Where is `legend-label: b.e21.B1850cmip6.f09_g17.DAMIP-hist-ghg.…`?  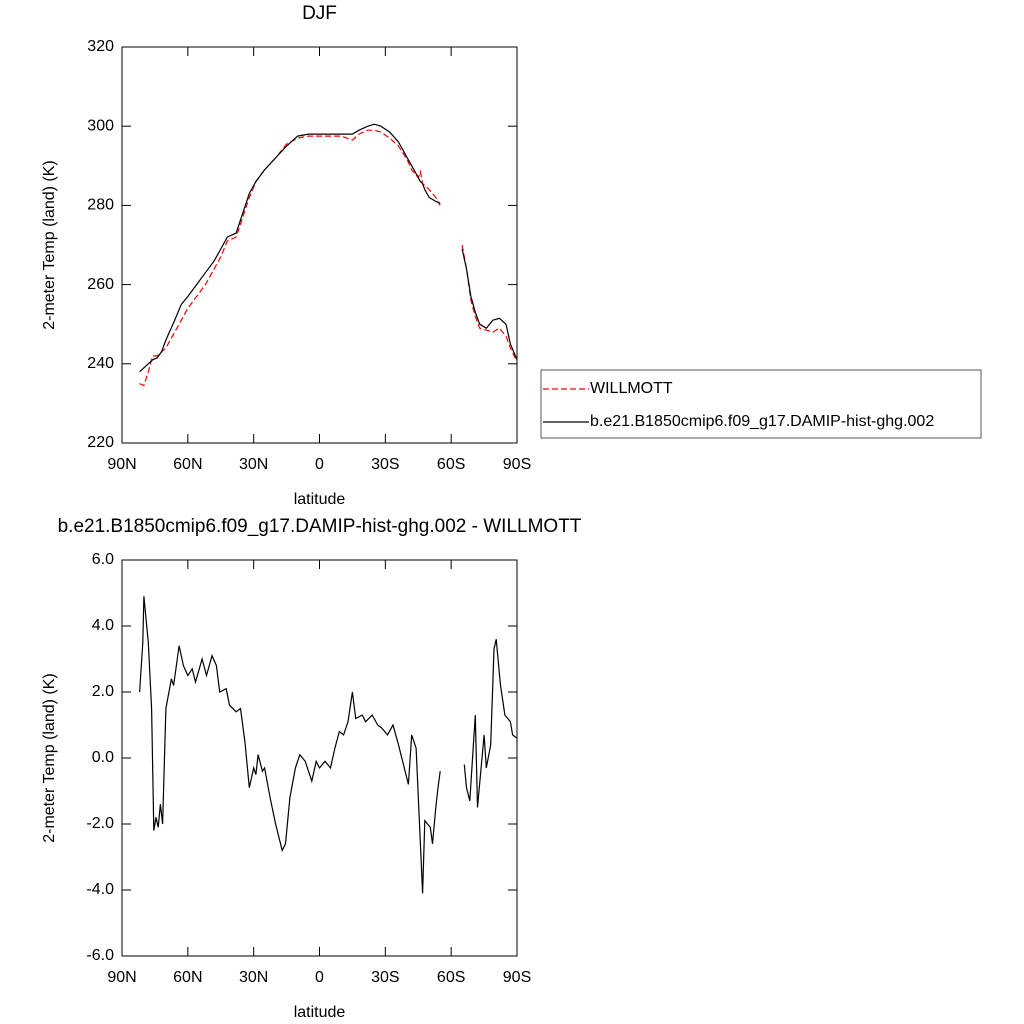 legend-label: b.e21.B1850cmip6.f09_g17.DAMIP-hist-ghg.… is located at coordinates (762, 421).